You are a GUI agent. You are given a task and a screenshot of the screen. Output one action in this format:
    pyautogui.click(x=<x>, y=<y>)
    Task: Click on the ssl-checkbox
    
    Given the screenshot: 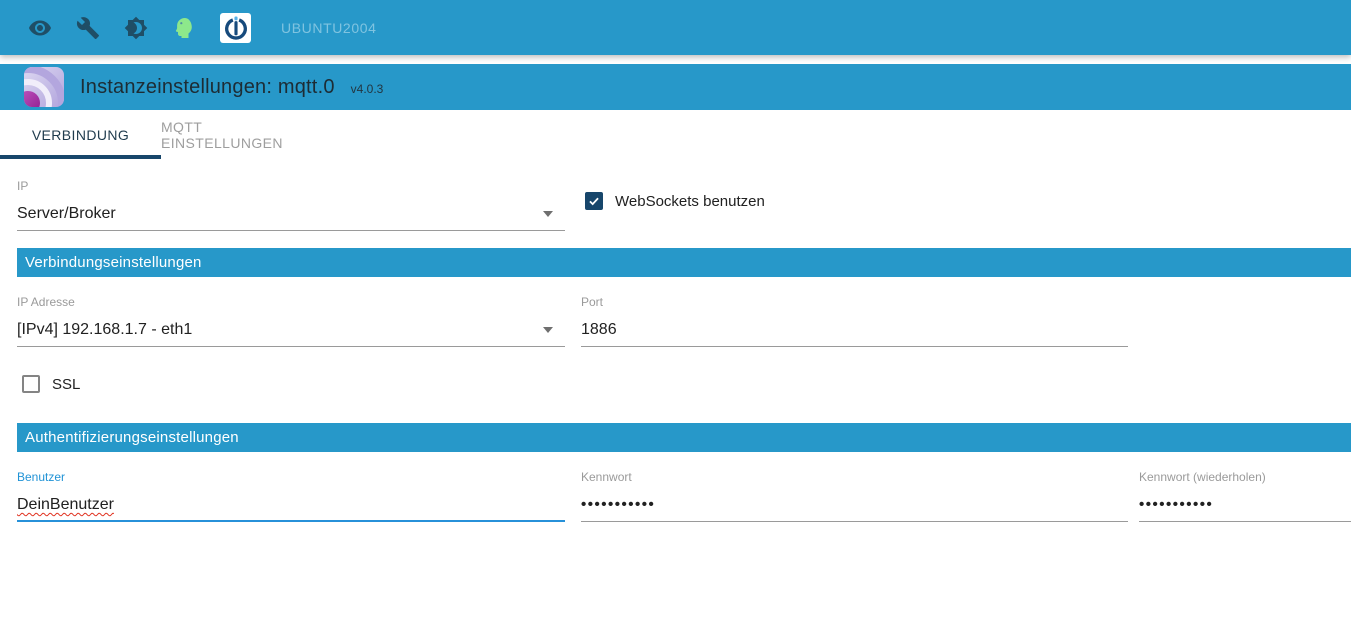 What is the action you would take?
    pyautogui.click(x=31, y=384)
    